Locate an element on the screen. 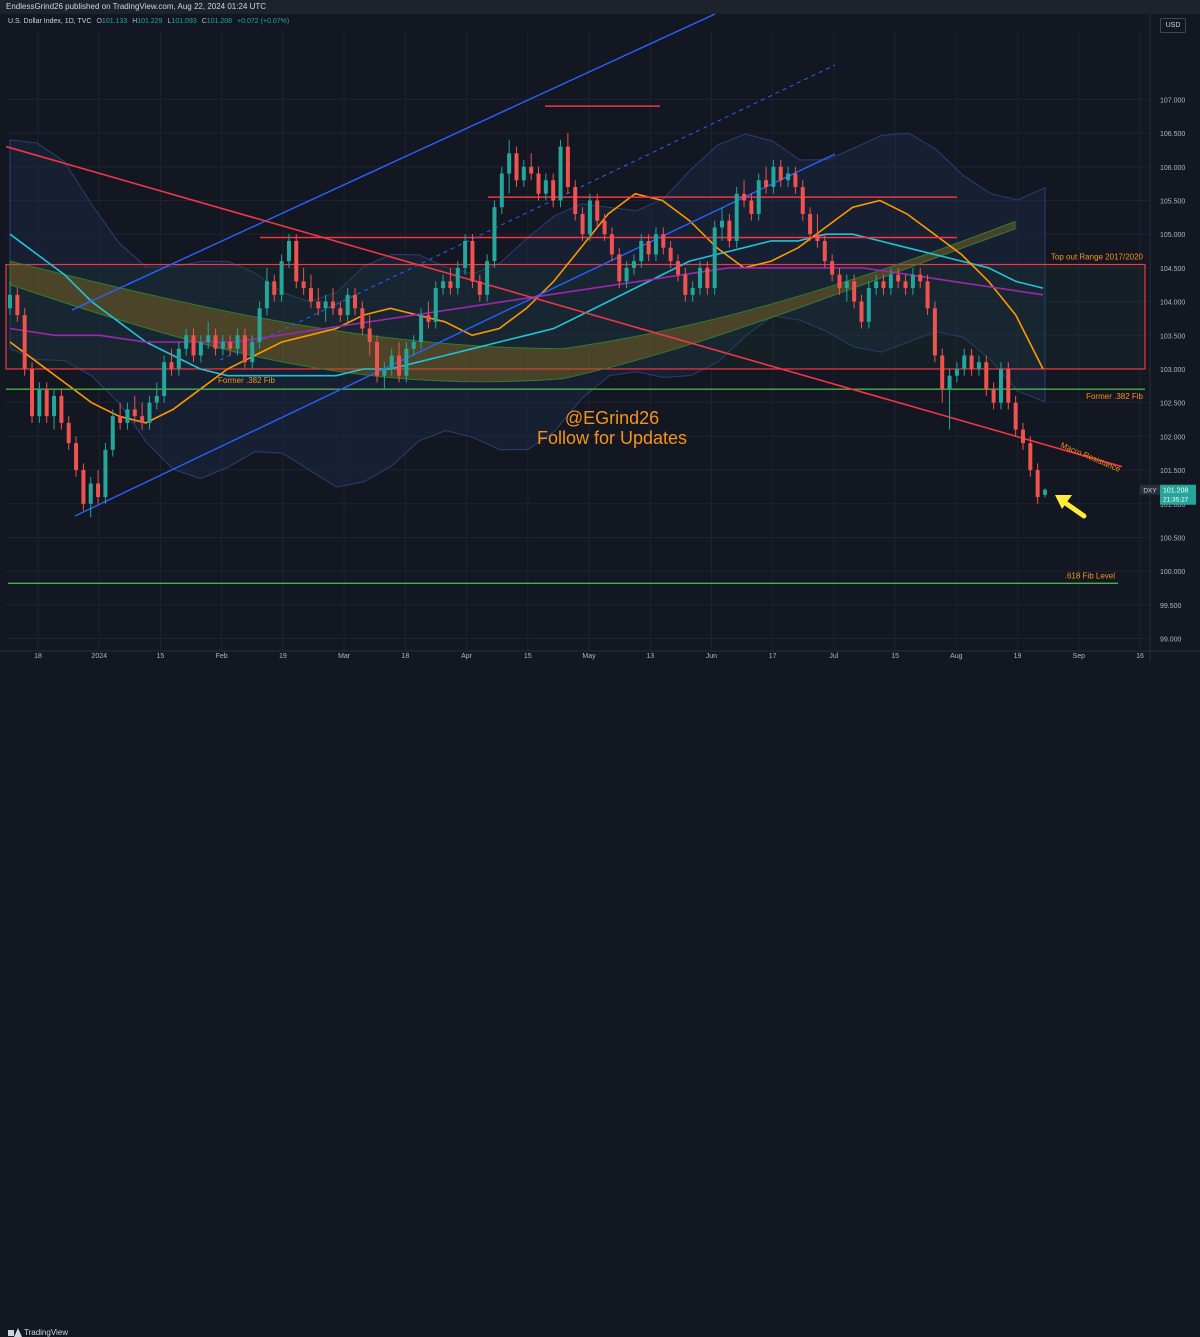 This screenshot has width=1200, height=1337. pointer-arrow-head-icon is located at coordinates (1063, 502).